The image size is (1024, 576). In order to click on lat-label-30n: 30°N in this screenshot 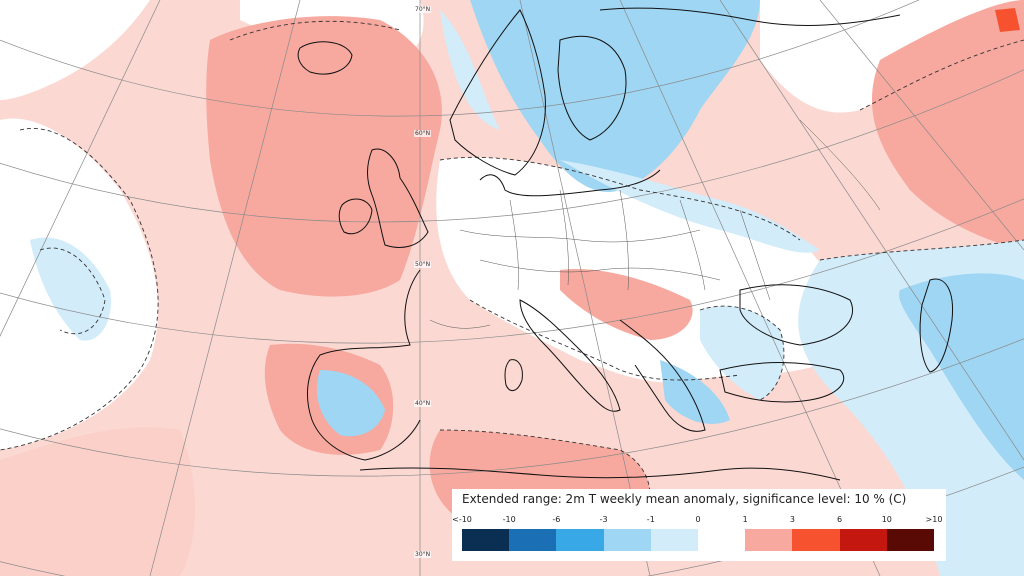, I will do `click(423, 554)`.